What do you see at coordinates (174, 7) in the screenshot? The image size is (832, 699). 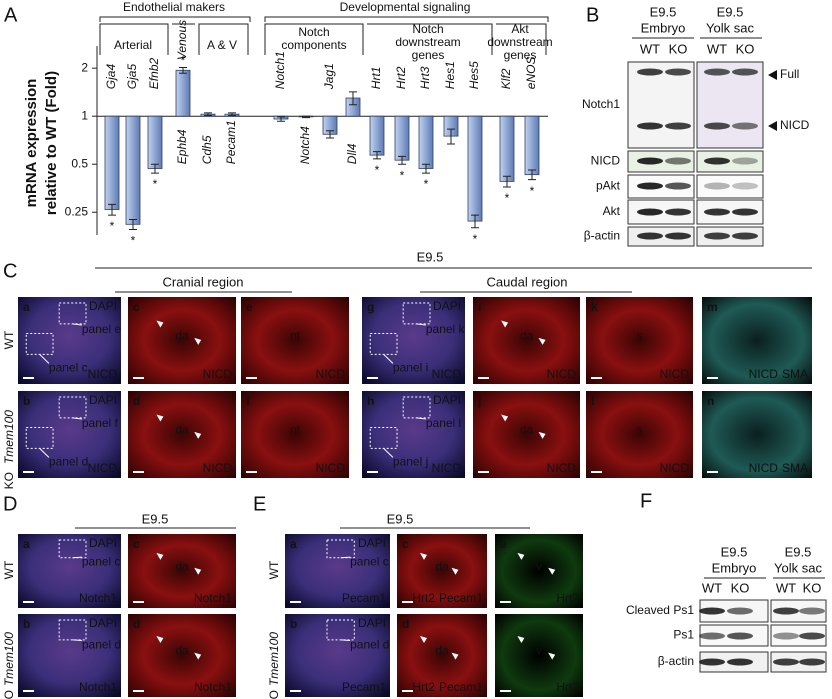 I see `group-label: Endothelial makers` at bounding box center [174, 7].